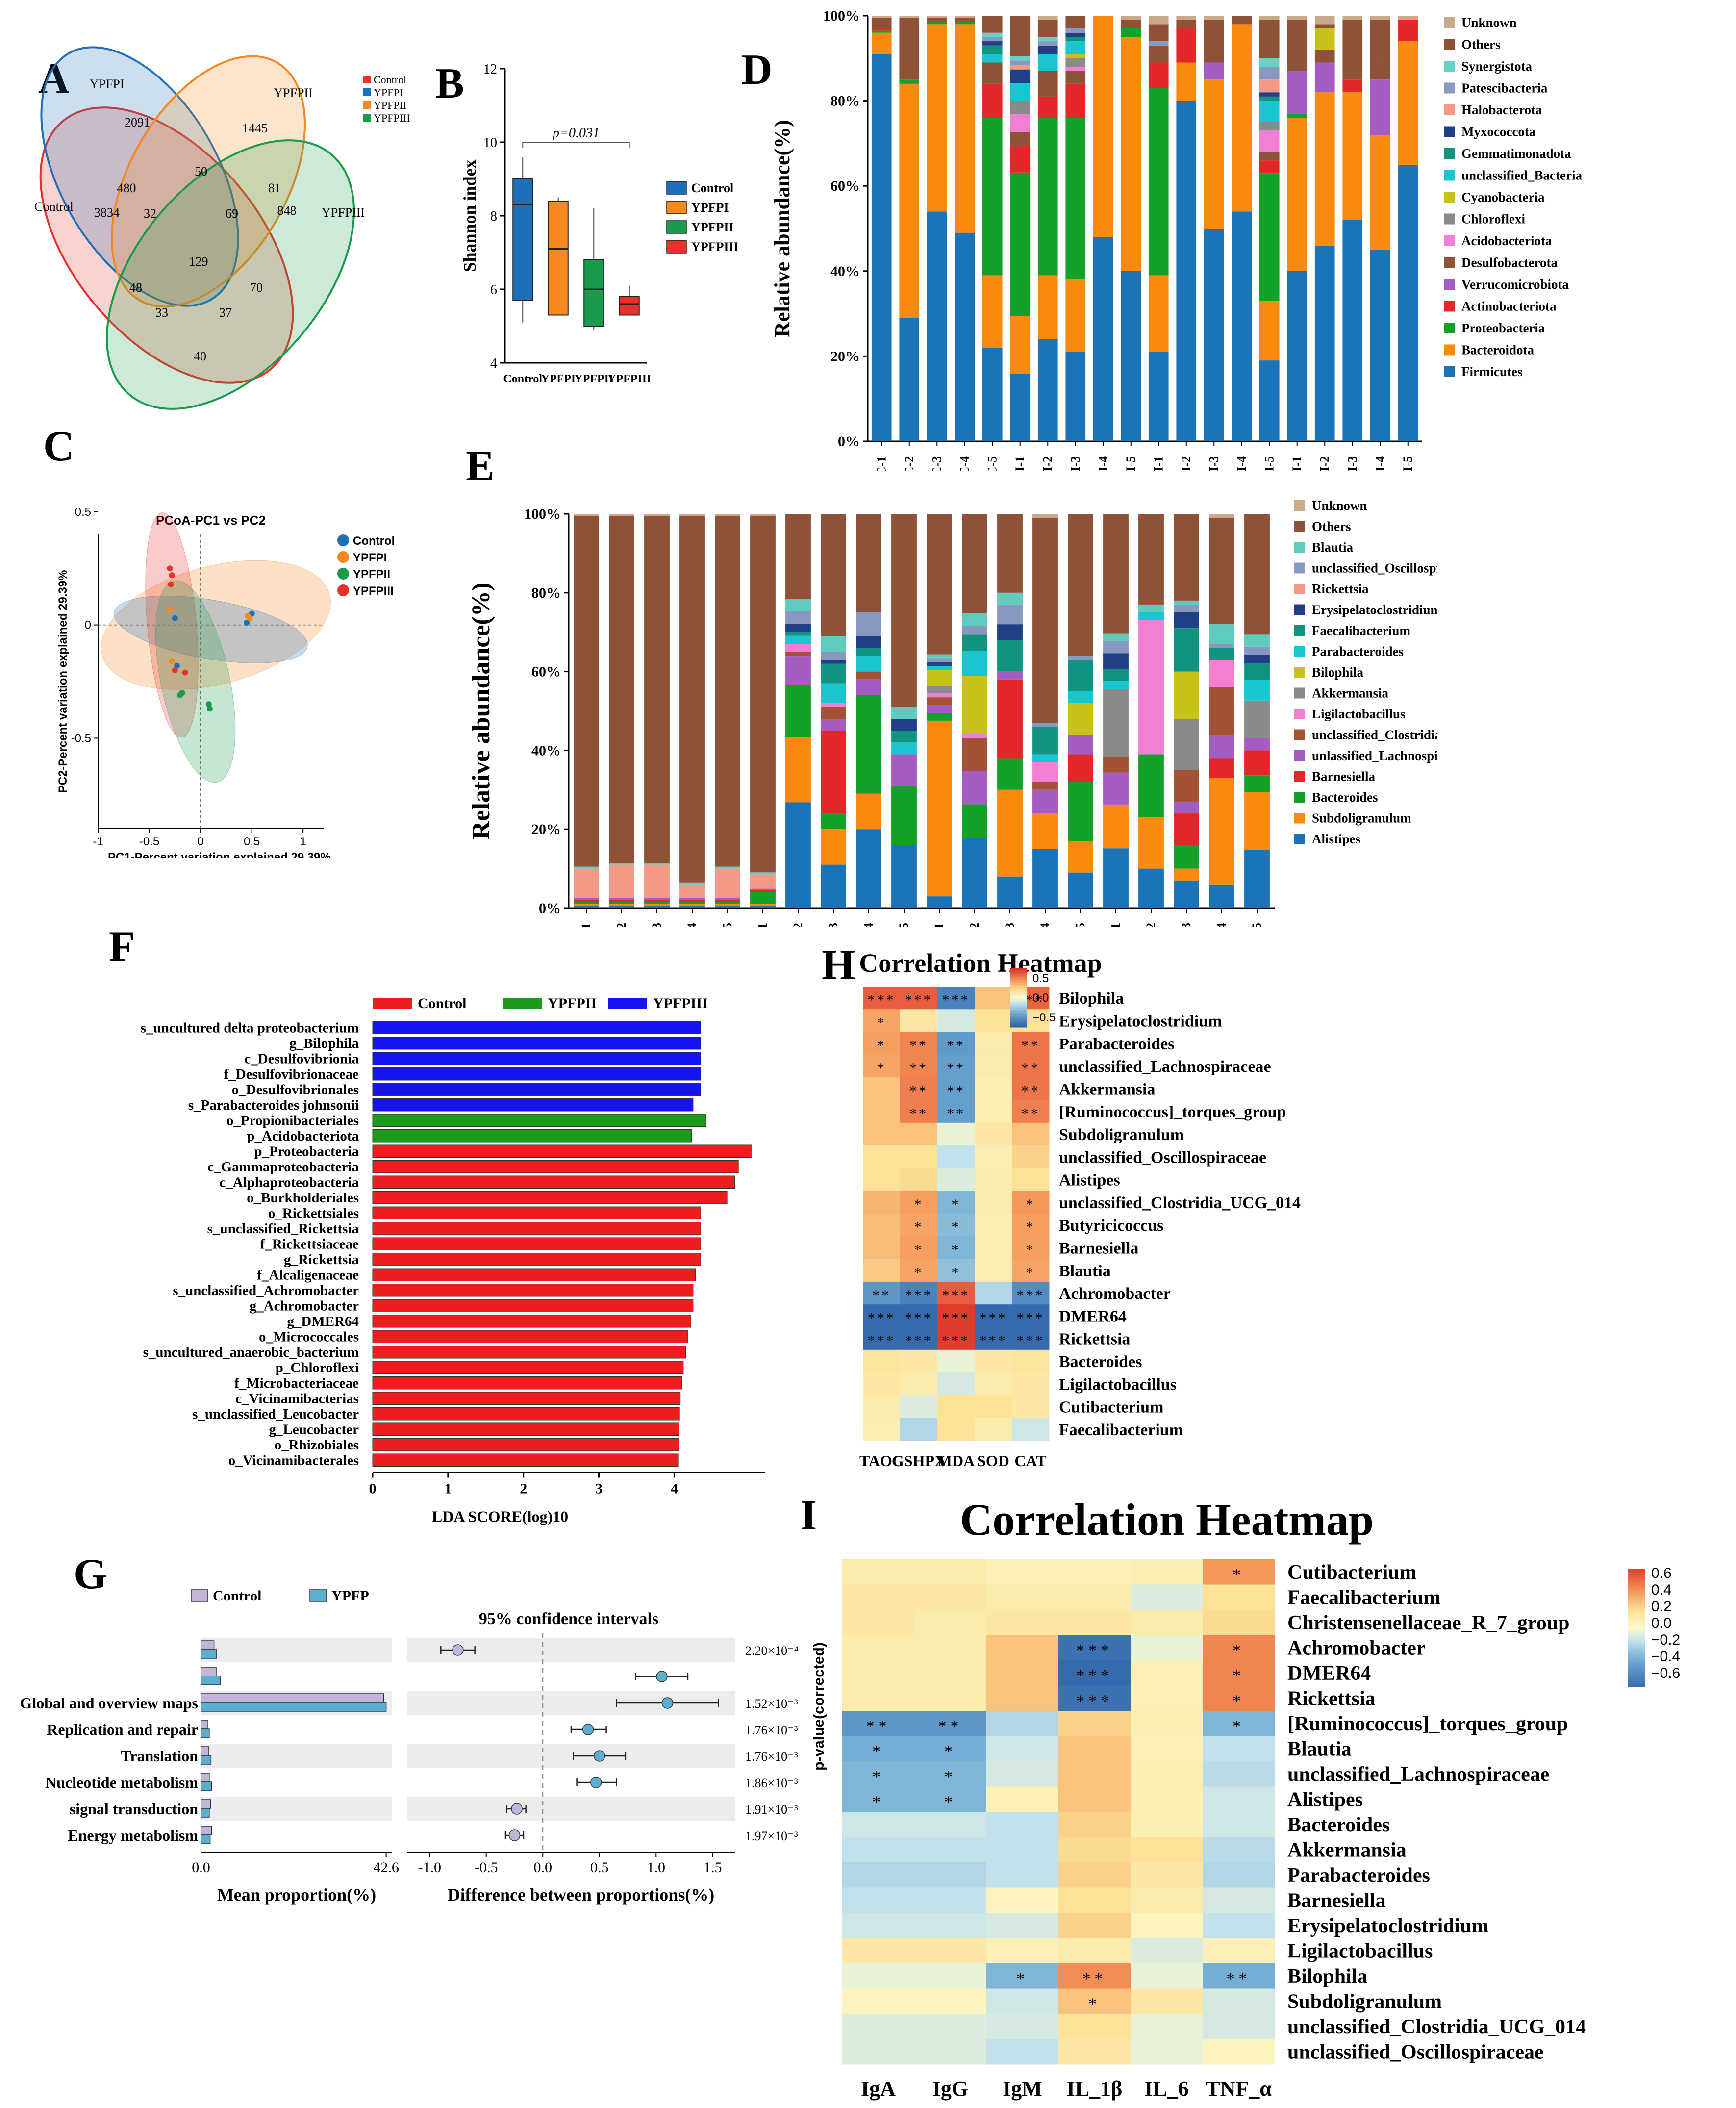 This screenshot has height=2108, width=1736. Describe the element at coordinates (310, 1244) in the screenshot. I see `taxon-label: f_Rickettsiaceae` at that location.